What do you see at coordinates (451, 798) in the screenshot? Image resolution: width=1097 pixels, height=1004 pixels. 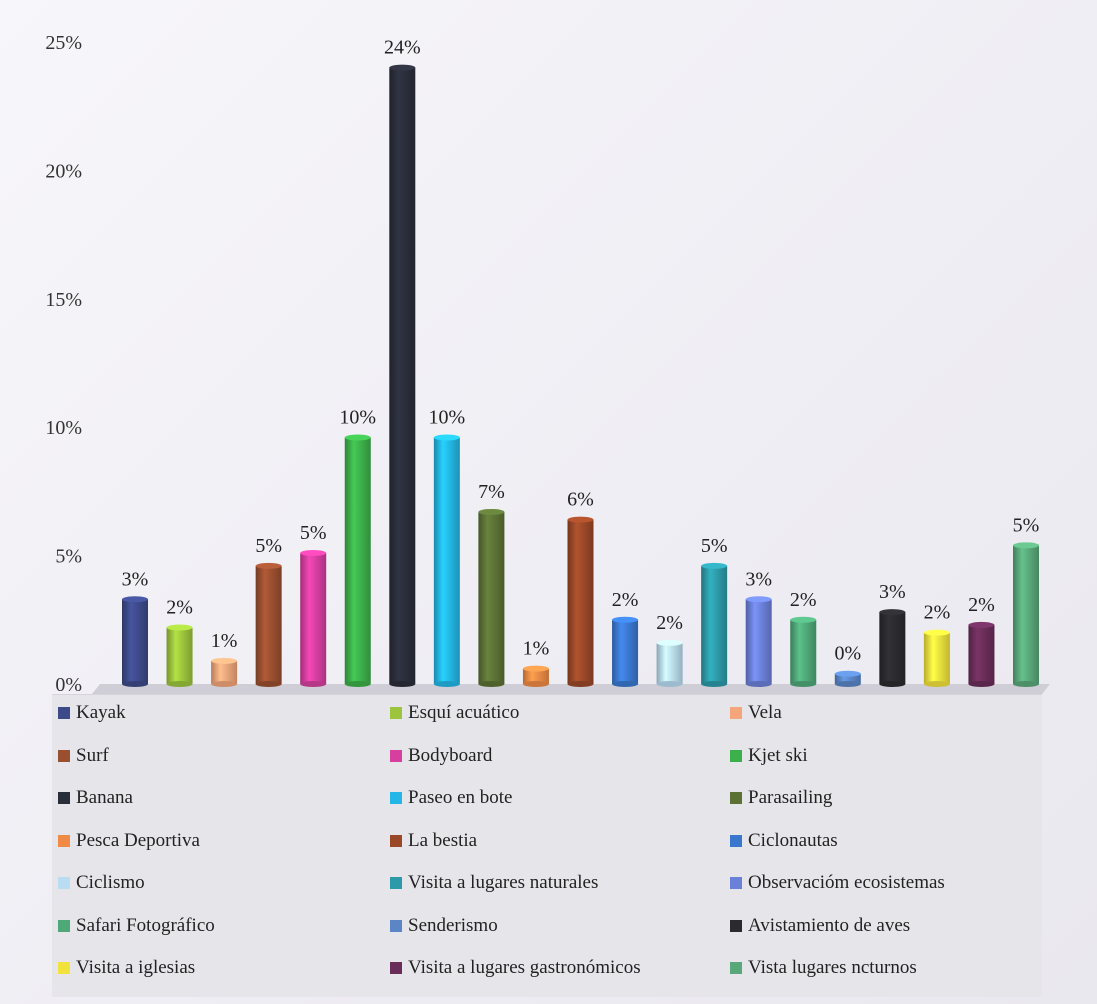 I see `legend-item: Paseo en bote` at bounding box center [451, 798].